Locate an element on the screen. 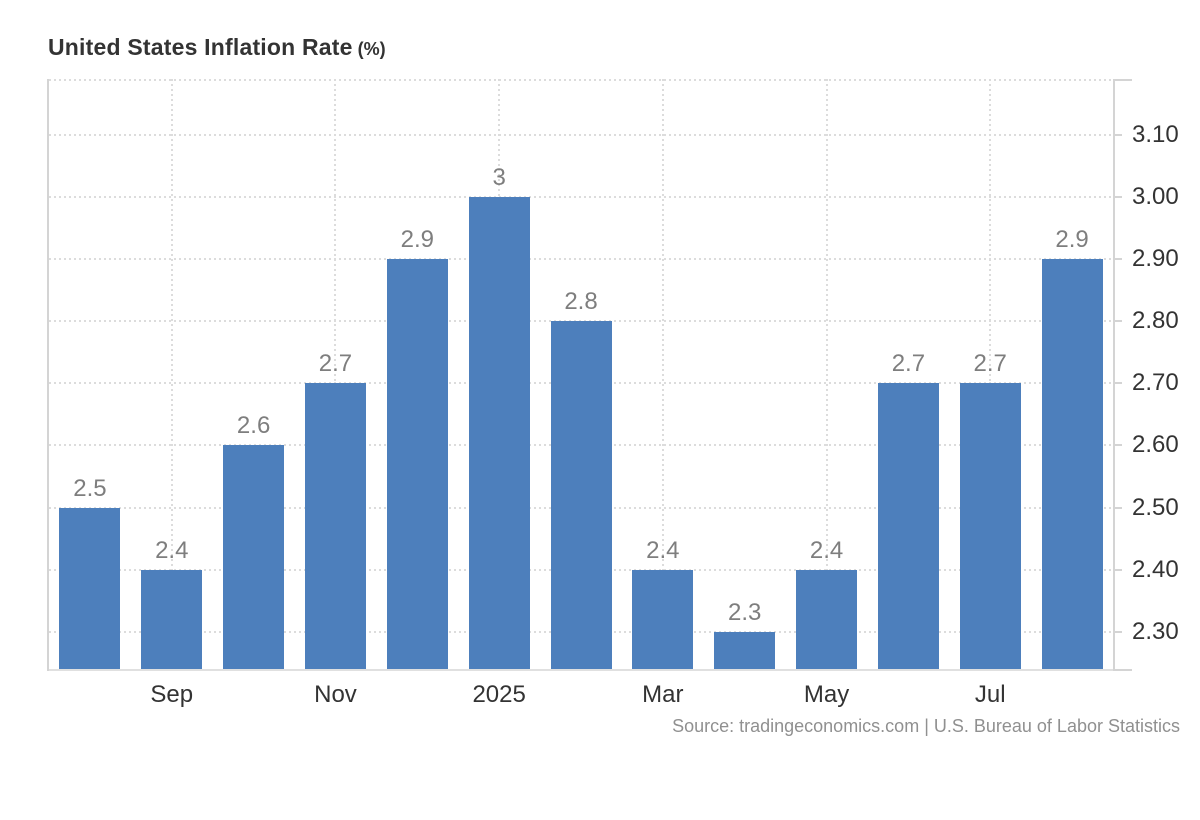  chart-header: United States Inflation Rate (%) is located at coordinates (217, 47).